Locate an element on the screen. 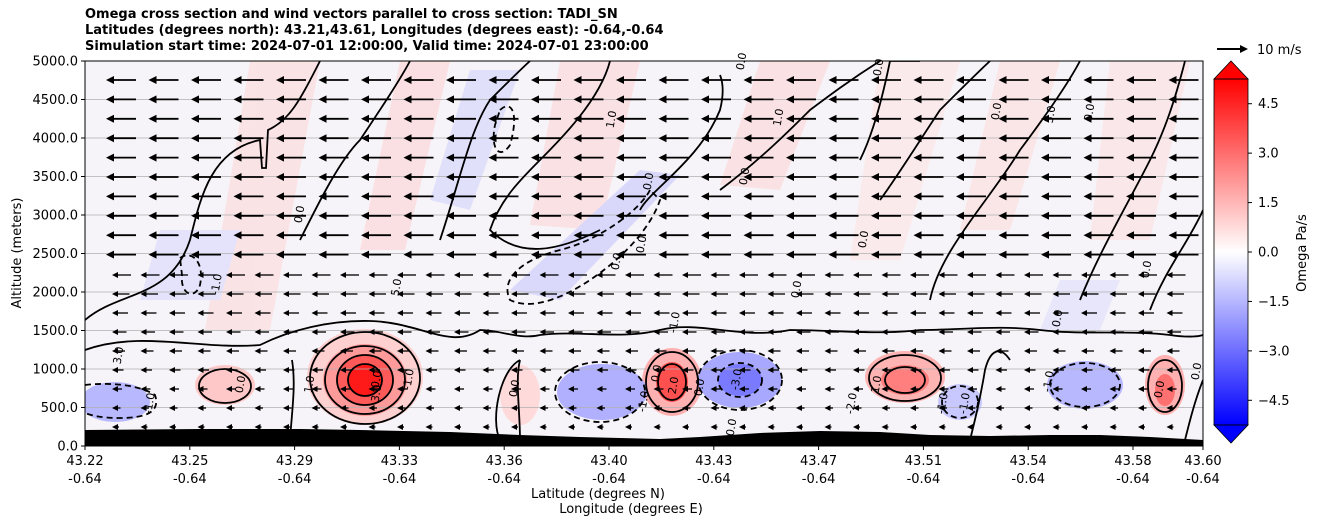  y-tick-label: 3000.0 is located at coordinates (56, 216).